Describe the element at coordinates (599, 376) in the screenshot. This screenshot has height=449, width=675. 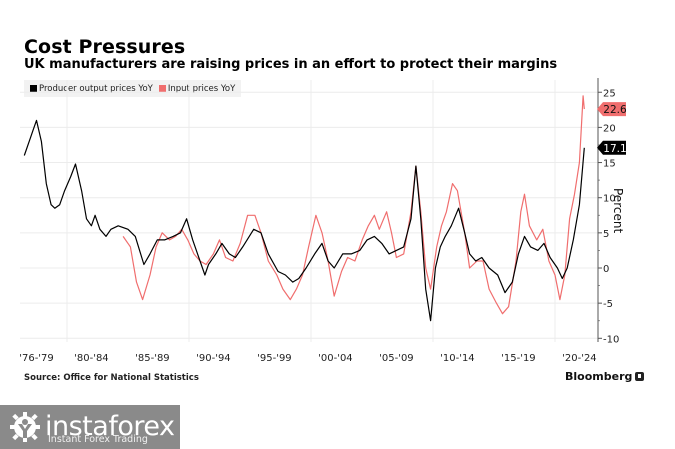
I see `brand-label: Bloomberg` at that location.